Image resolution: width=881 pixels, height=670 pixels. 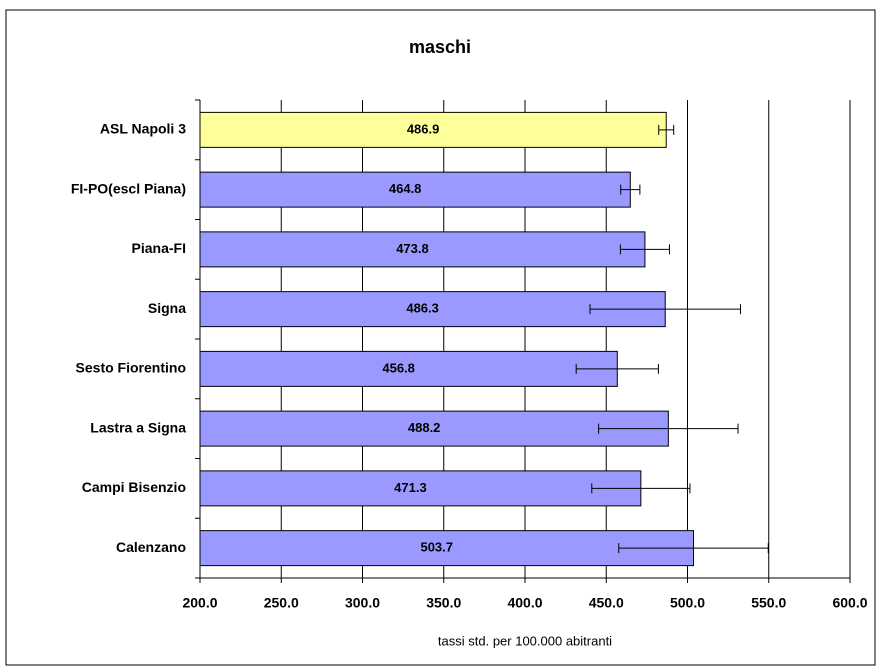 I want to click on x-axis-label: tassi std. per 100.000 abitranti, so click(x=525, y=640).